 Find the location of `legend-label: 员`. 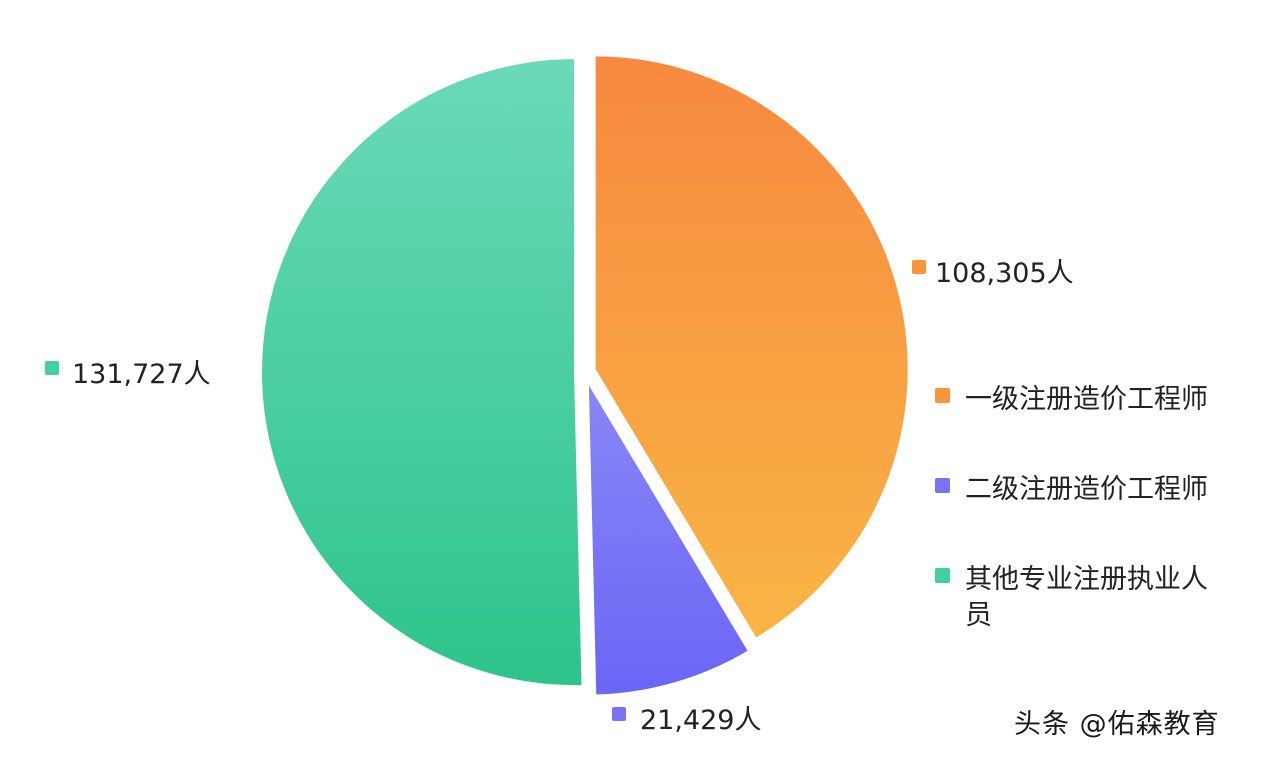

legend-label: 员 is located at coordinates (978, 615).